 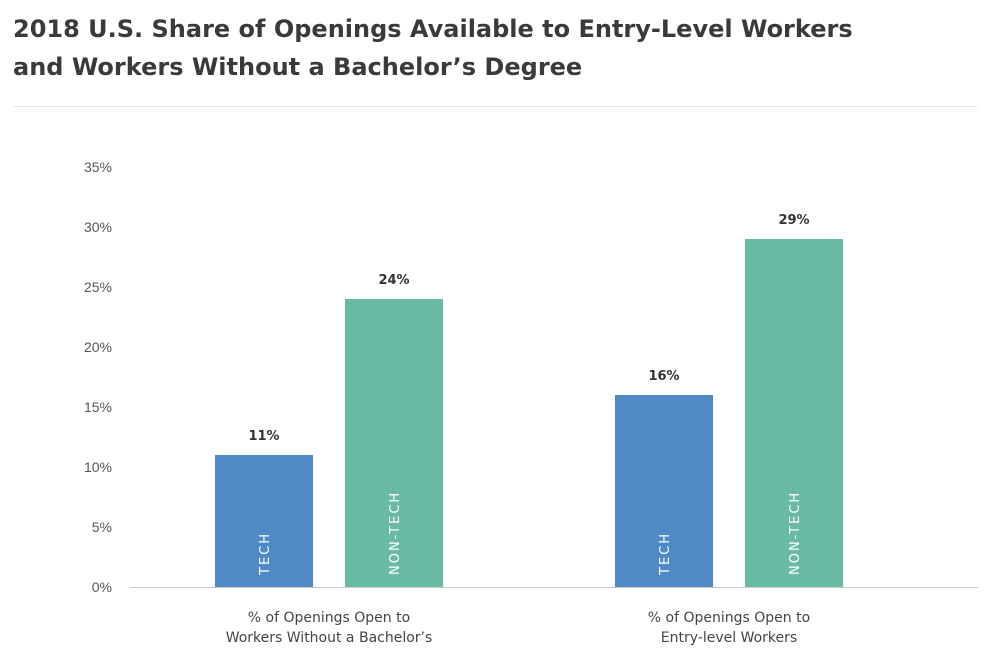 What do you see at coordinates (98, 467) in the screenshot?
I see `y-tick-label: 10%` at bounding box center [98, 467].